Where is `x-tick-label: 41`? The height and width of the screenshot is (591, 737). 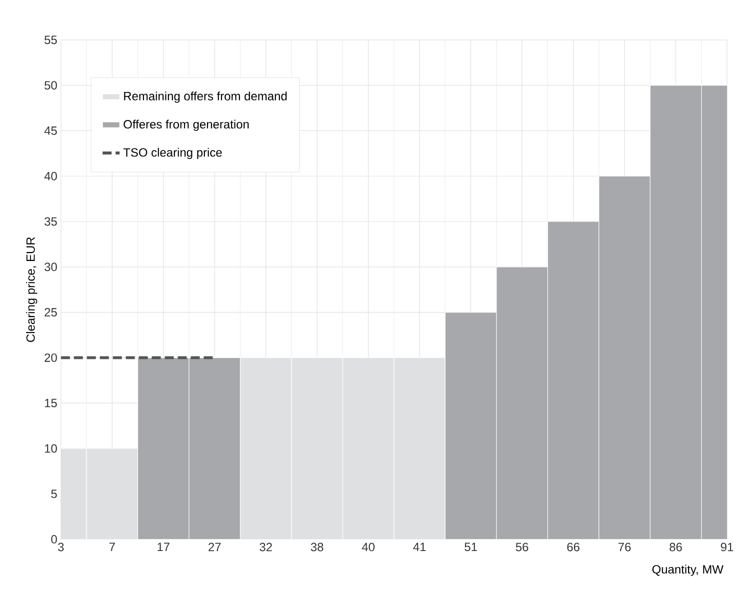
x-tick-label: 41 is located at coordinates (419, 546).